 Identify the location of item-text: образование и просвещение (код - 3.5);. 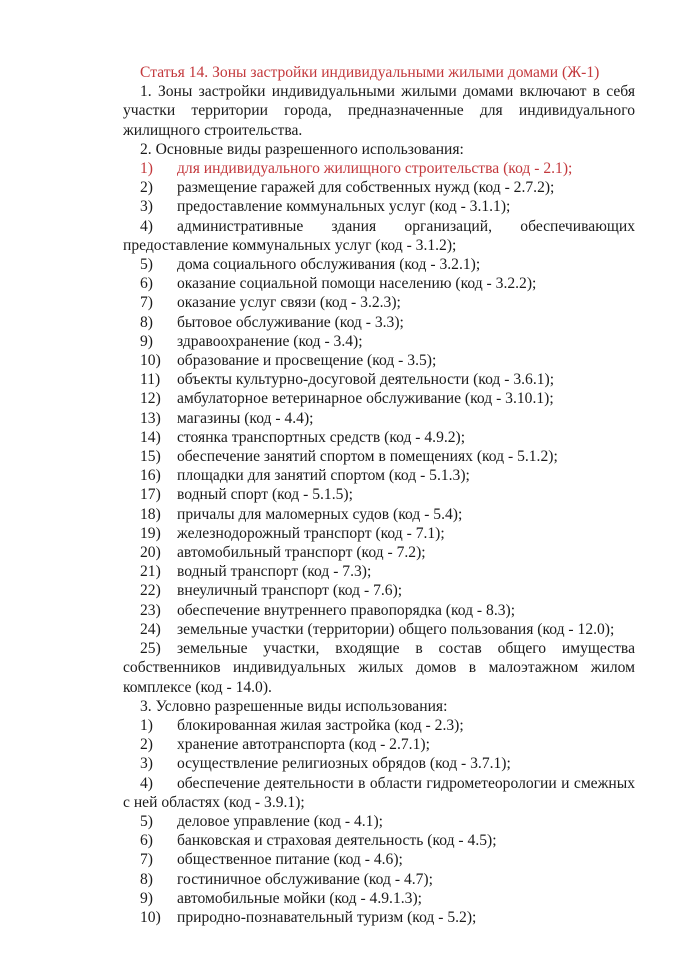
(307, 361).